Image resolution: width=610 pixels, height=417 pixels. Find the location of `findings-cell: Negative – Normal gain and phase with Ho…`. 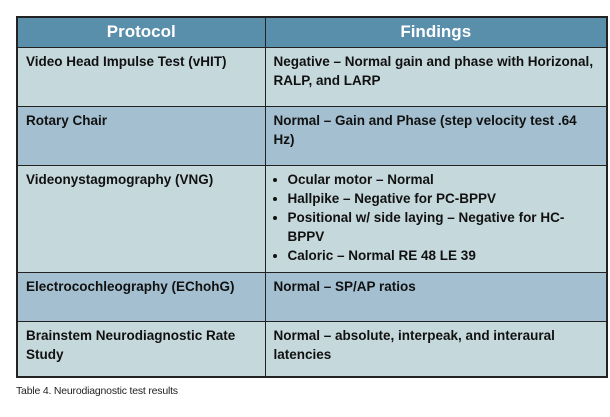

findings-cell: Negative – Normal gain and phase with Ho… is located at coordinates (436, 77).